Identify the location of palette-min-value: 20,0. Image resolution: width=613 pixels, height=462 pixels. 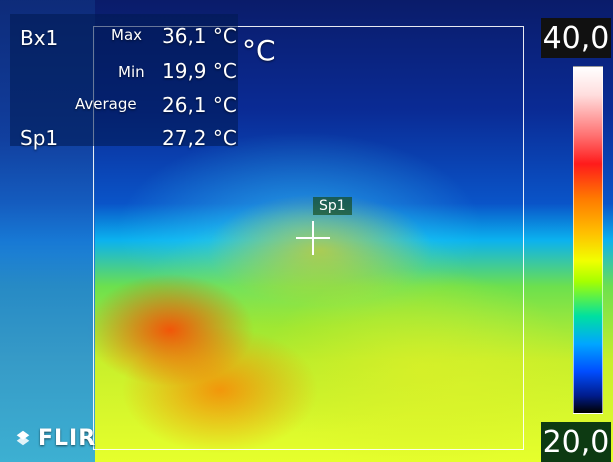
(576, 442).